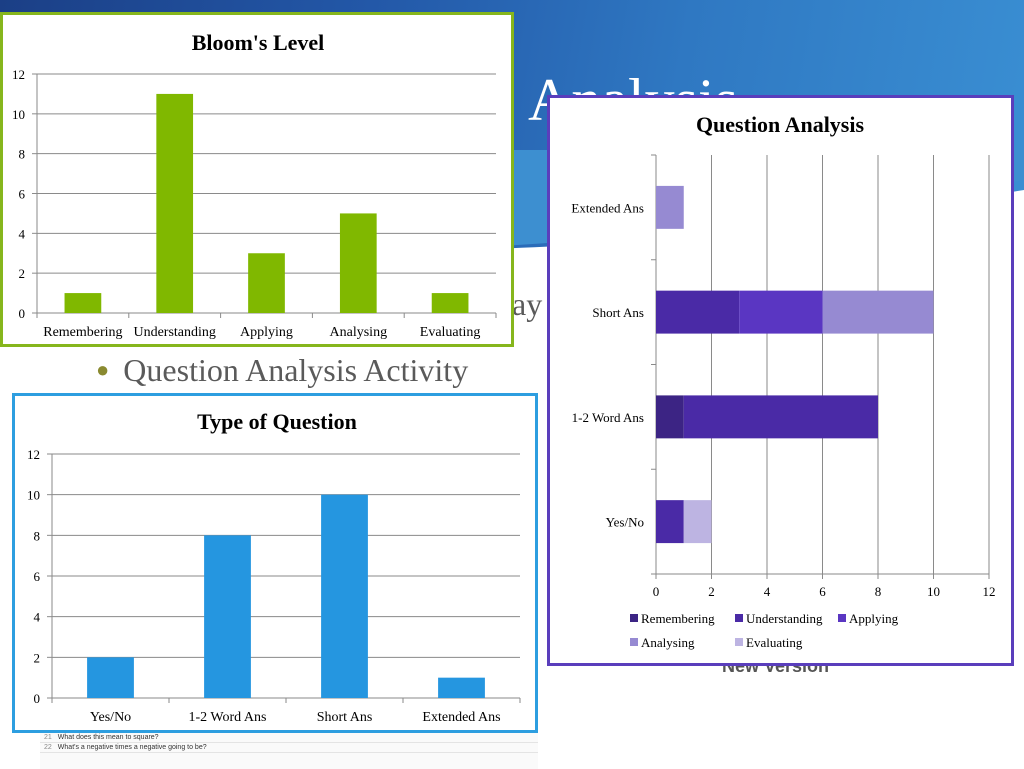 This screenshot has width=1024, height=769. What do you see at coordinates (37, 535) in the screenshot?
I see `type-of-question-y-tick-label: 8` at bounding box center [37, 535].